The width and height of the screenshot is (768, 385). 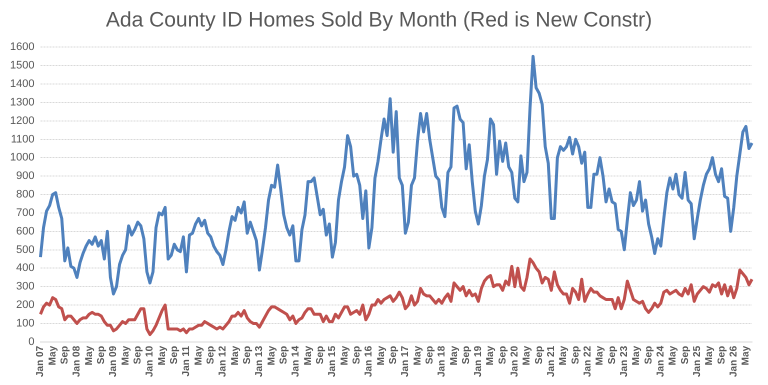 I want to click on x-tick-label: Jan 08, so click(x=77, y=361).